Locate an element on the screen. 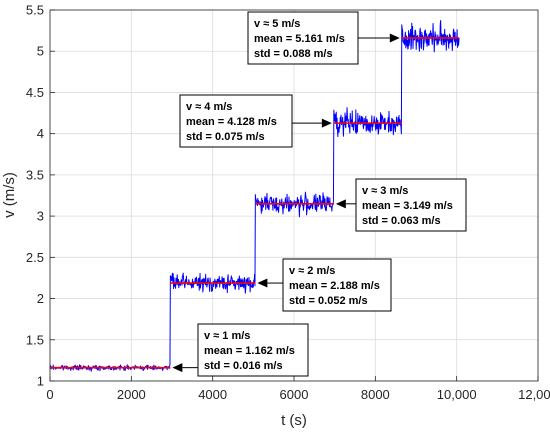 The height and width of the screenshot is (436, 550). annotation-box: v ≈ 3 m/s mean = 3.149 m/s std = 0.063 m/s is located at coordinates (401, 205).